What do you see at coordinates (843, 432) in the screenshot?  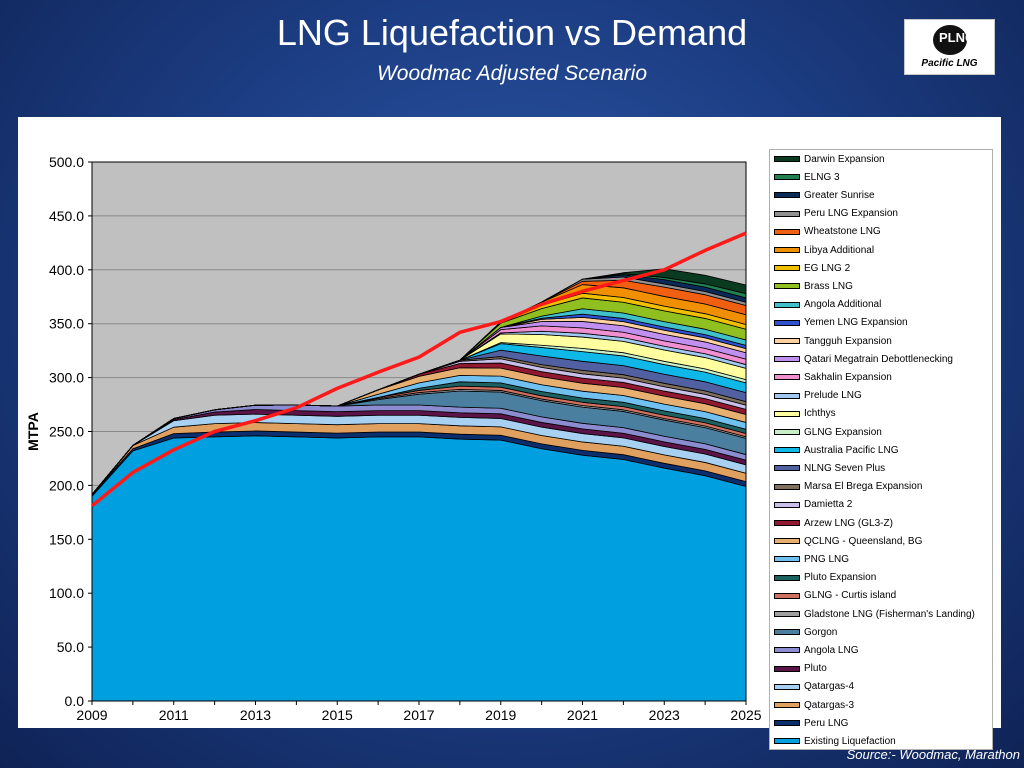 I see `legend-label: GLNG Expansion` at bounding box center [843, 432].